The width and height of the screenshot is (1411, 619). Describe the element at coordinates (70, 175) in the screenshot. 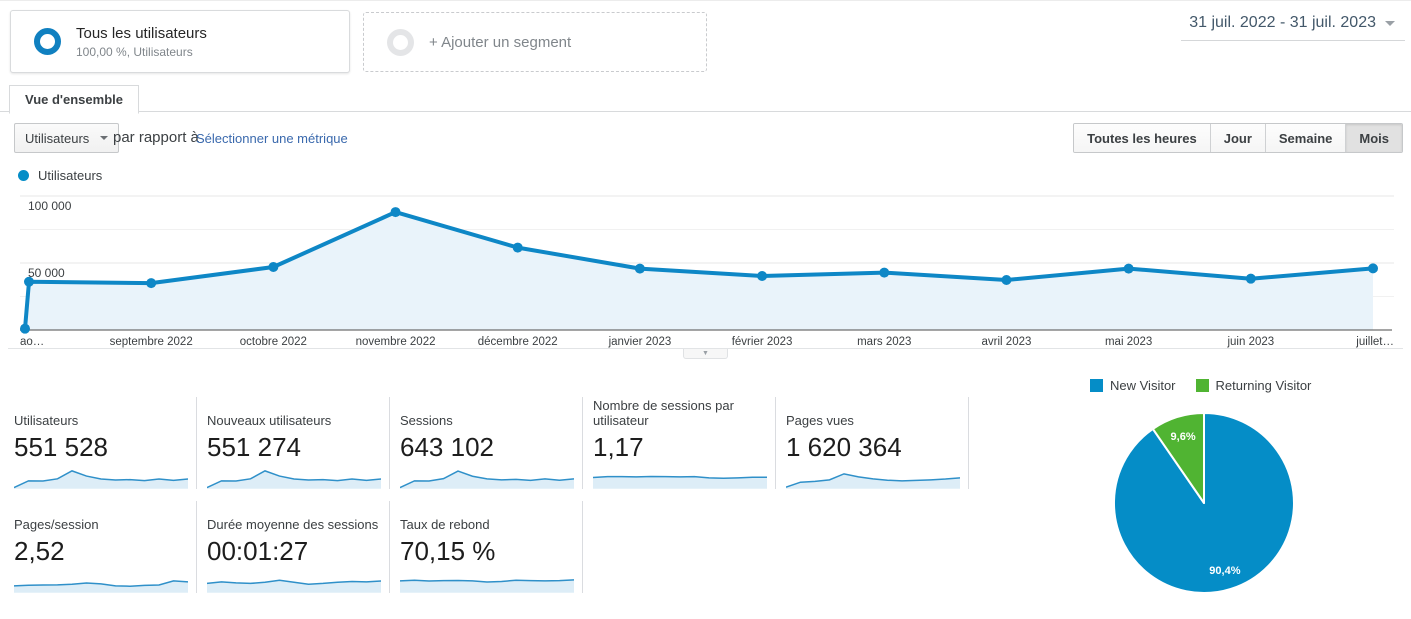

I see `chart-legend-label: Utilisateurs` at that location.